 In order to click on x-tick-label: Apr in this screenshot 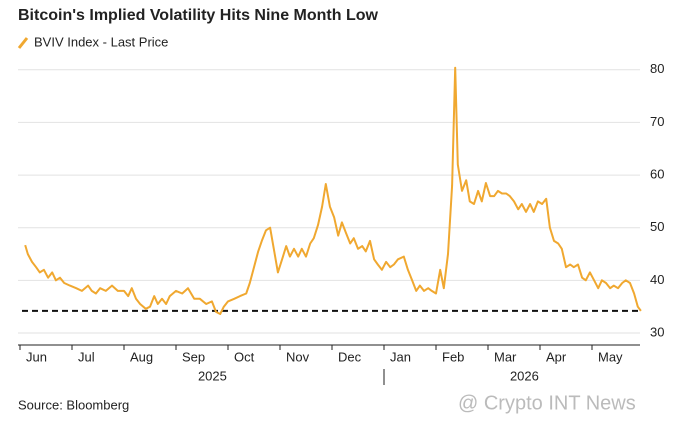, I will do `click(556, 356)`.